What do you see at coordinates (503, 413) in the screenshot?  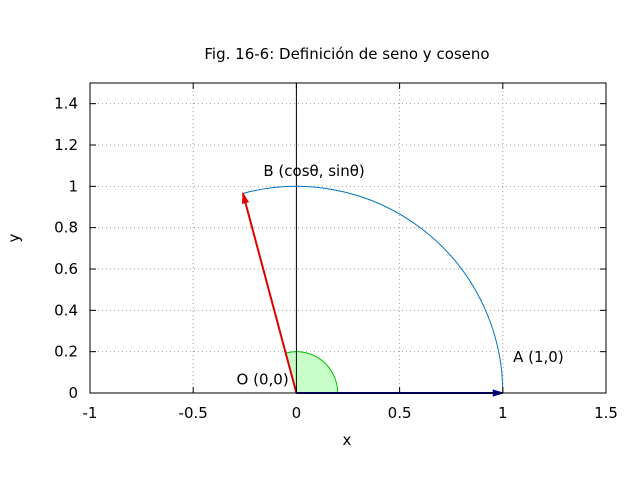 I see `x-tick-label: 1` at bounding box center [503, 413].